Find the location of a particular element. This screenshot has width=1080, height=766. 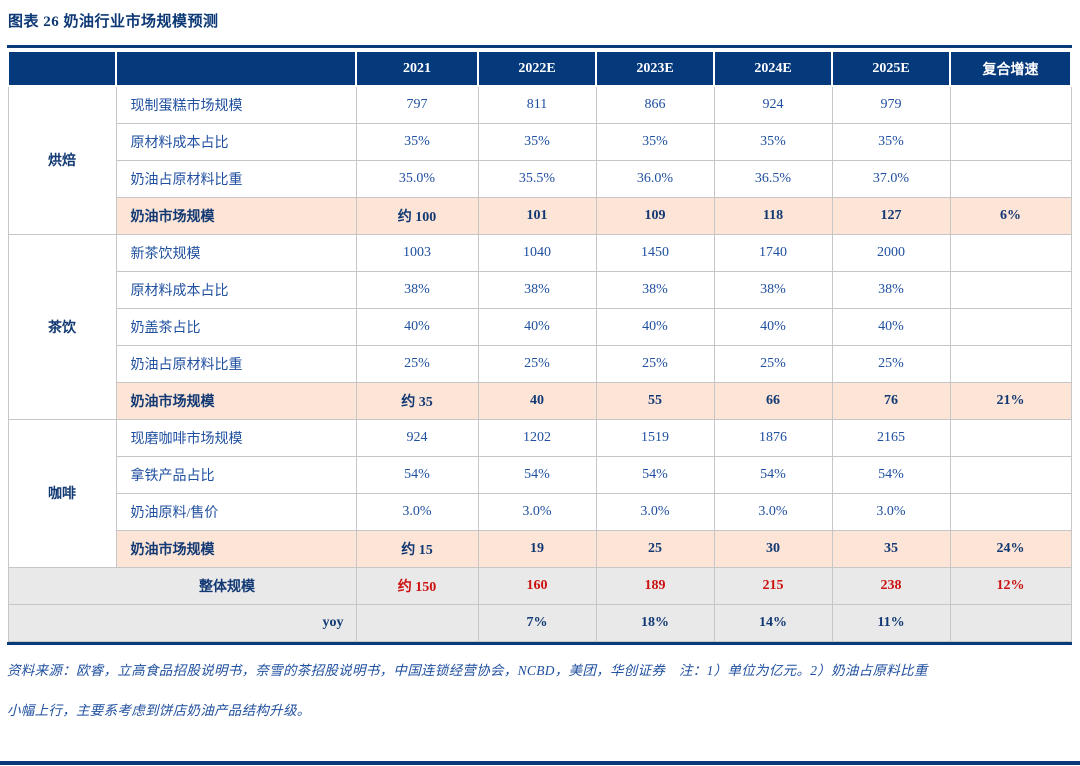

summary-label-cell: 整体规模 is located at coordinates (182, 585).